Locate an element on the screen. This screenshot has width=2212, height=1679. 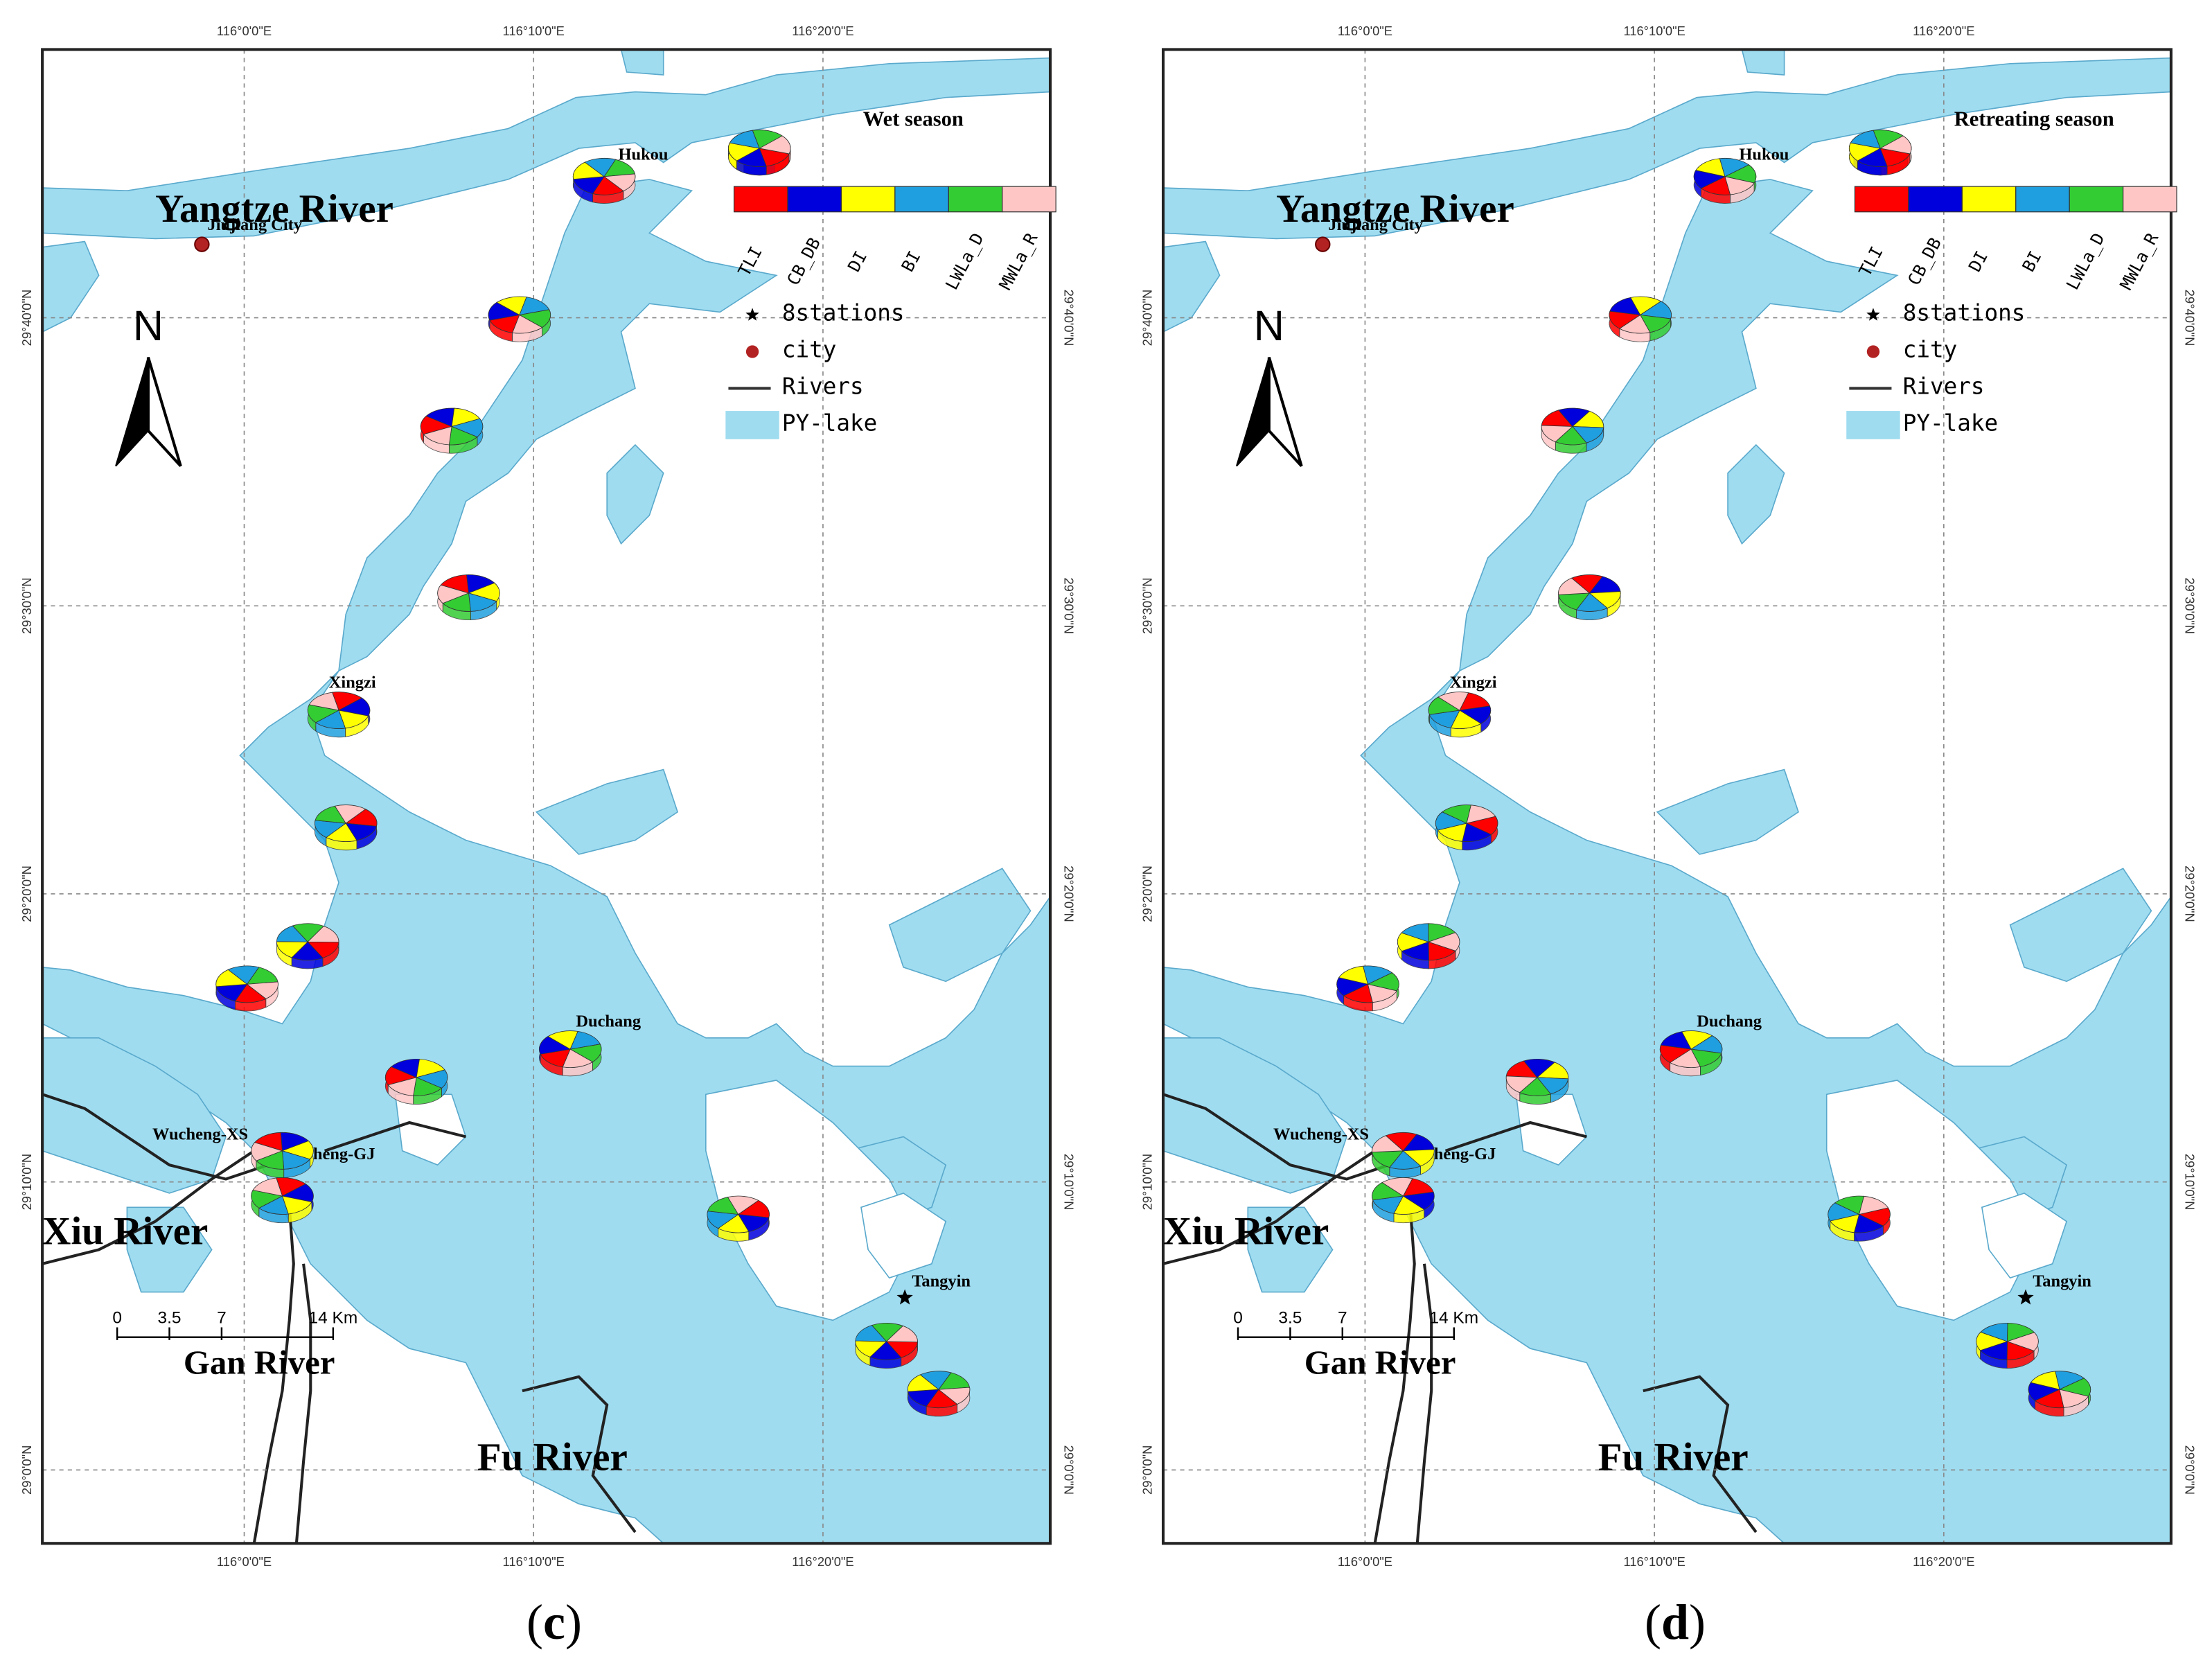
lon-label-top: 116°0'0"E is located at coordinates (1365, 31).